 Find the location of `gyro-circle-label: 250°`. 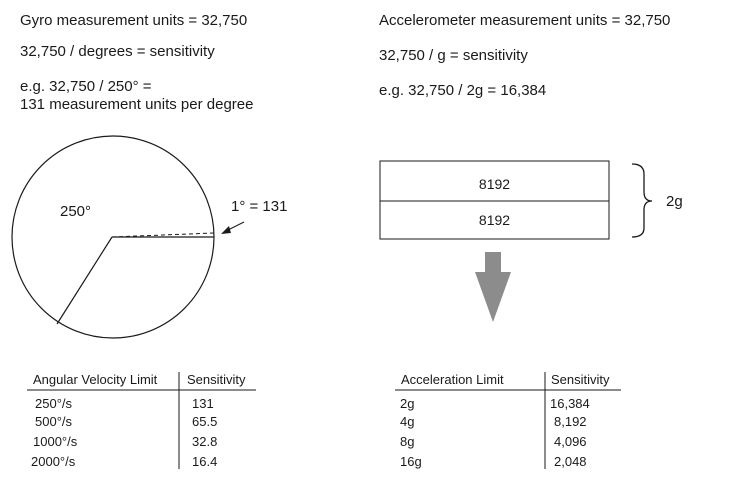

gyro-circle-label: 250° is located at coordinates (76, 211).